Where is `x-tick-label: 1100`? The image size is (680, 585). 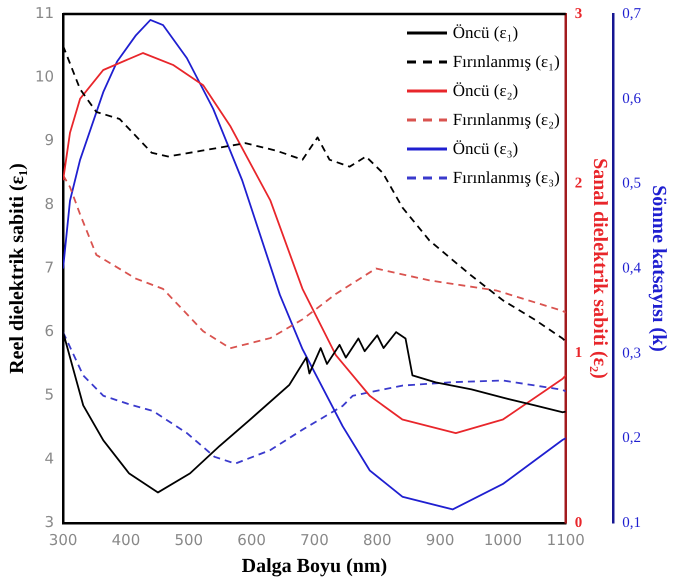
x-tick-label: 1100 is located at coordinates (565, 539).